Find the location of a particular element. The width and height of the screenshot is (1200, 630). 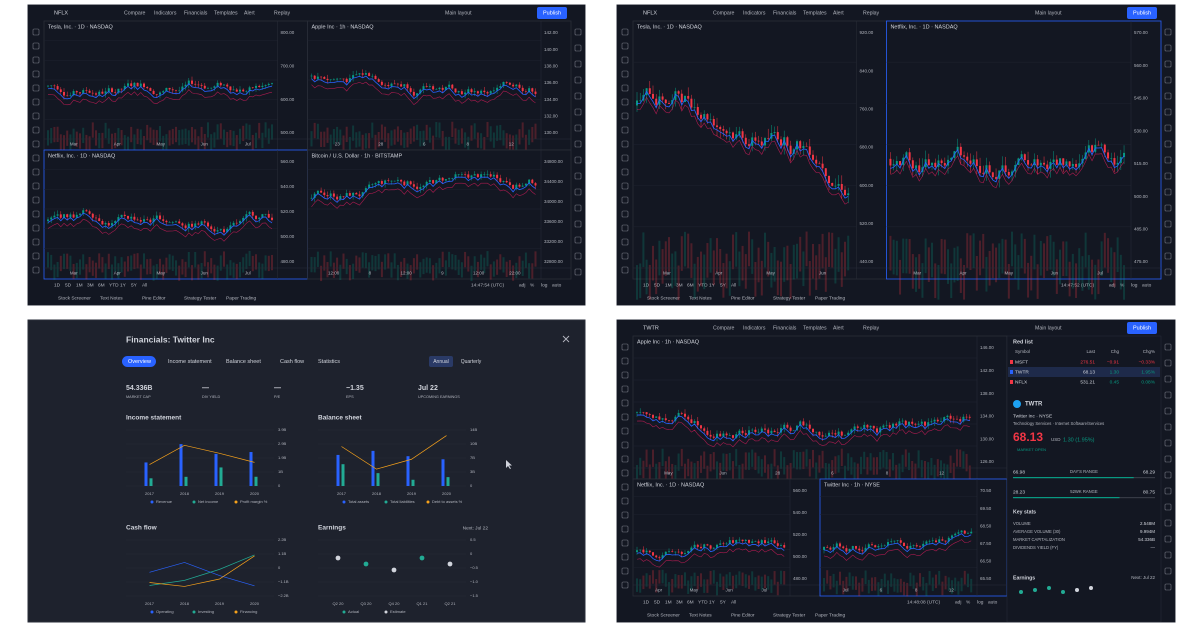

range-button: 1M is located at coordinates (668, 285).